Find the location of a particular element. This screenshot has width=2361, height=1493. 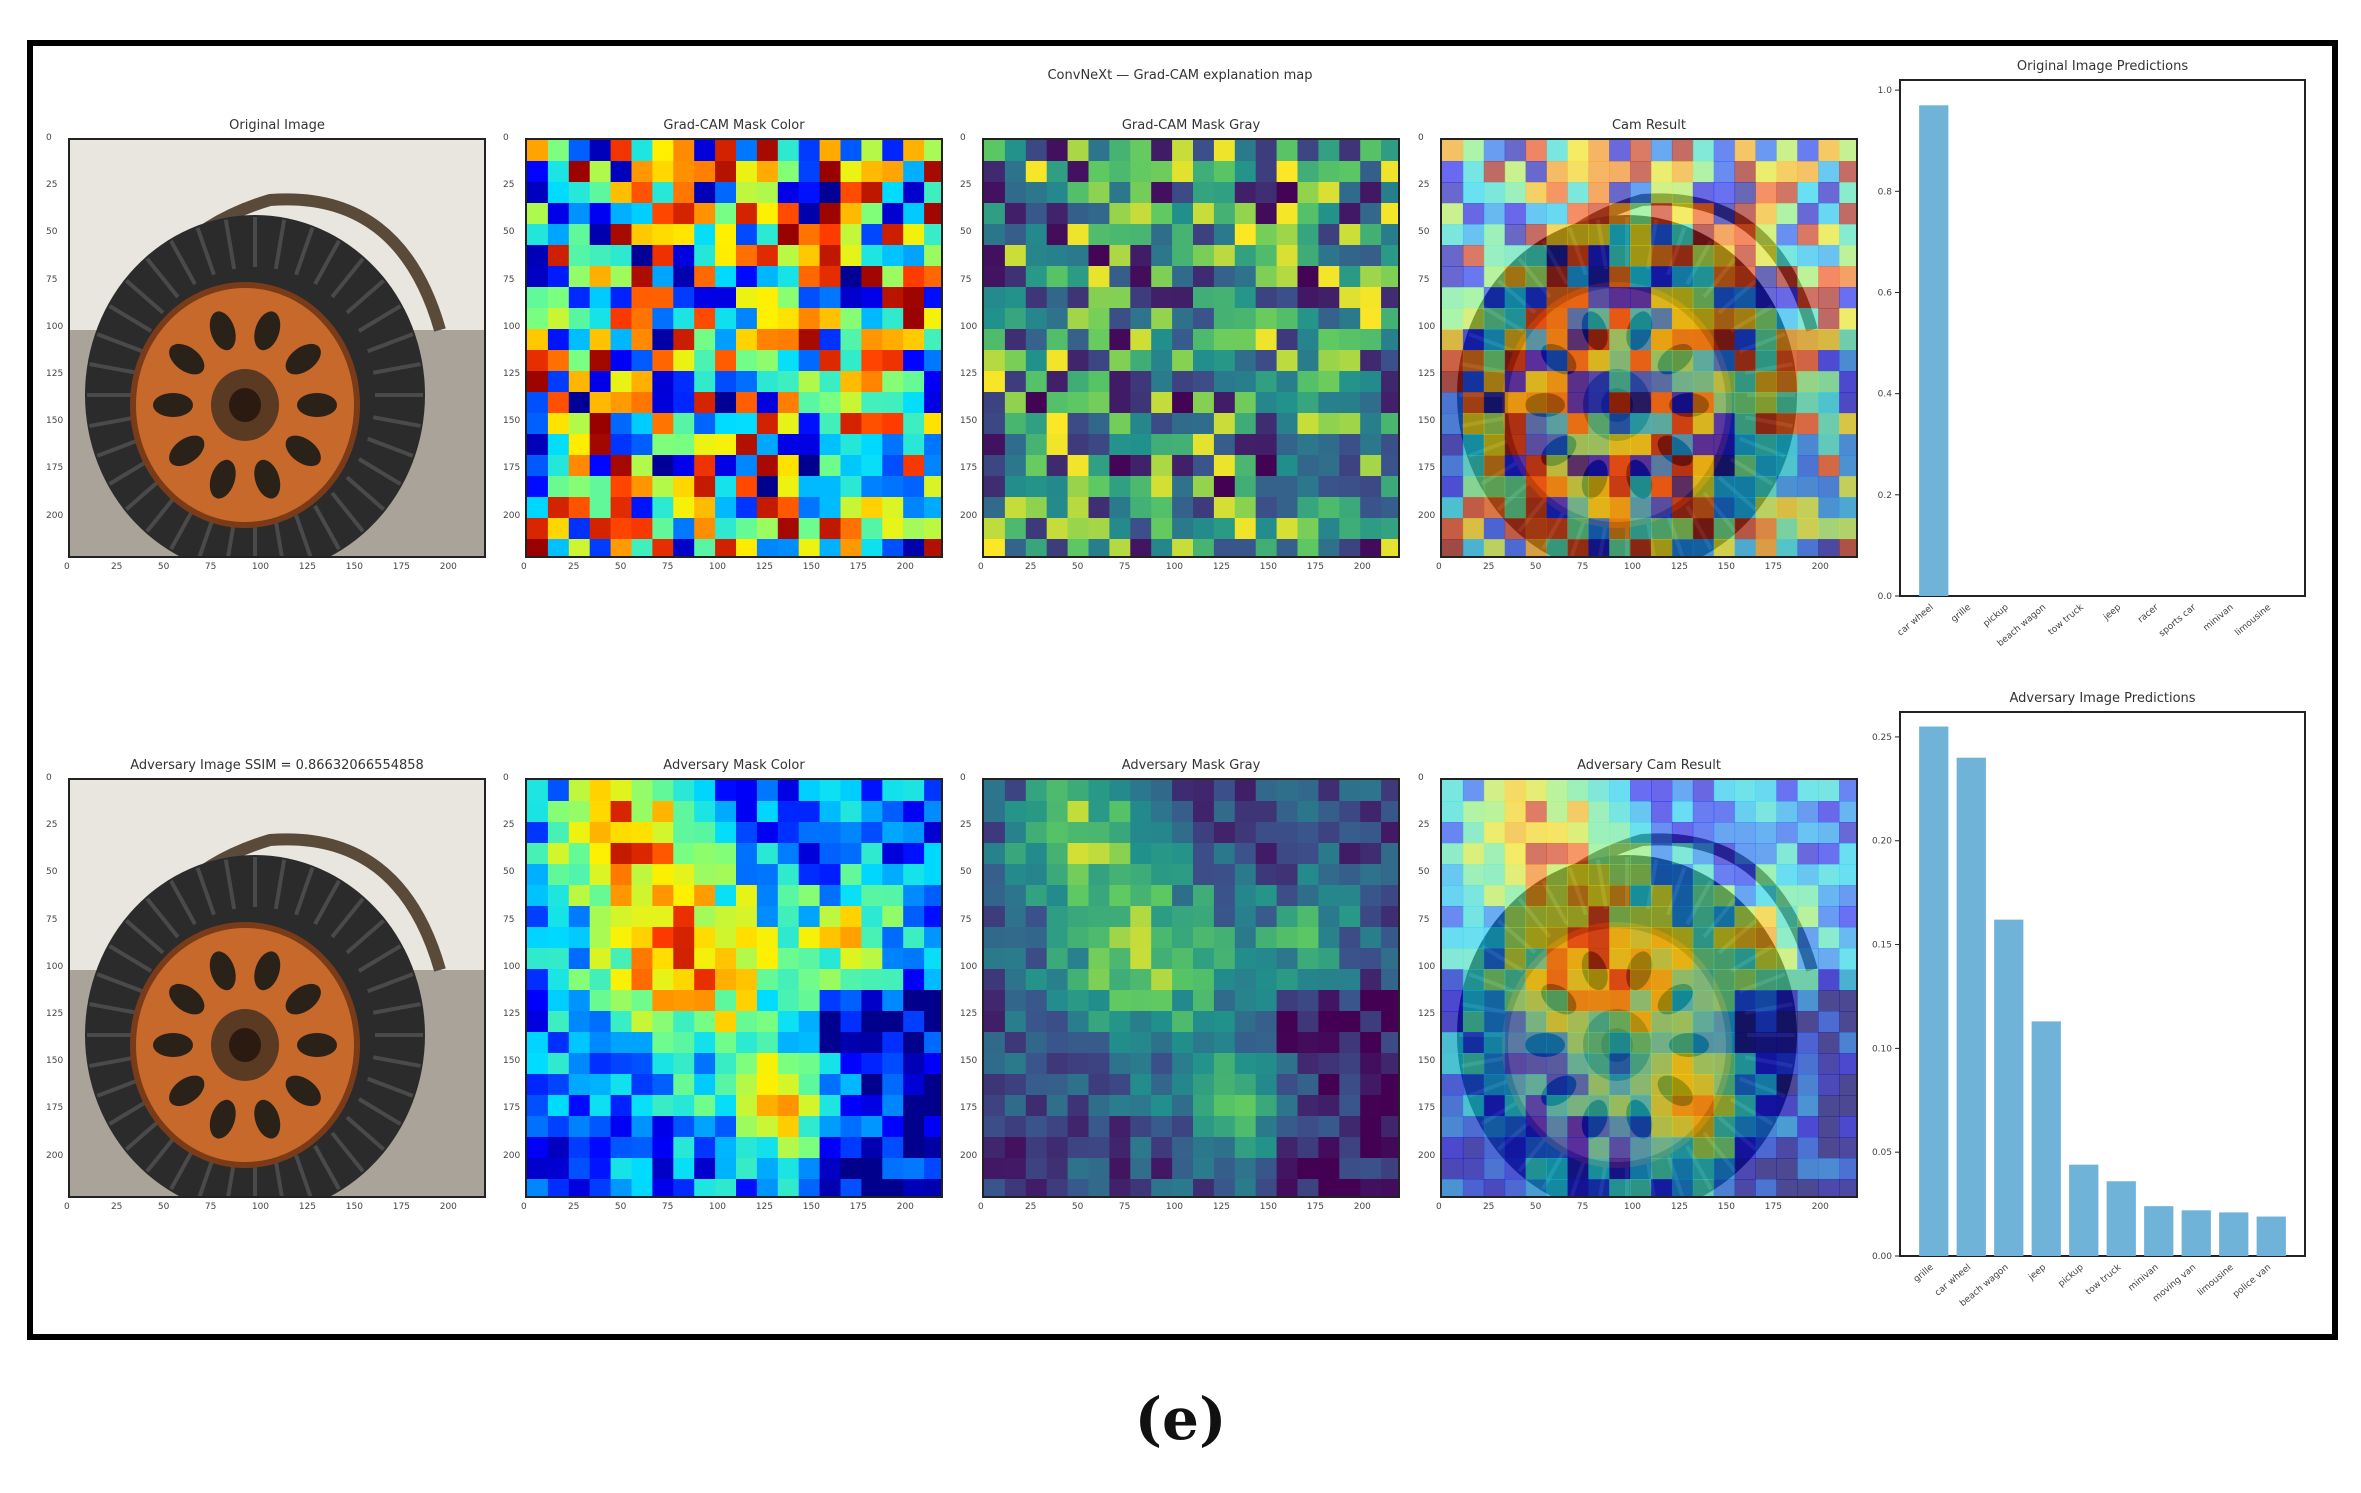

y-tick-label: 75 is located at coordinates (52, 919).